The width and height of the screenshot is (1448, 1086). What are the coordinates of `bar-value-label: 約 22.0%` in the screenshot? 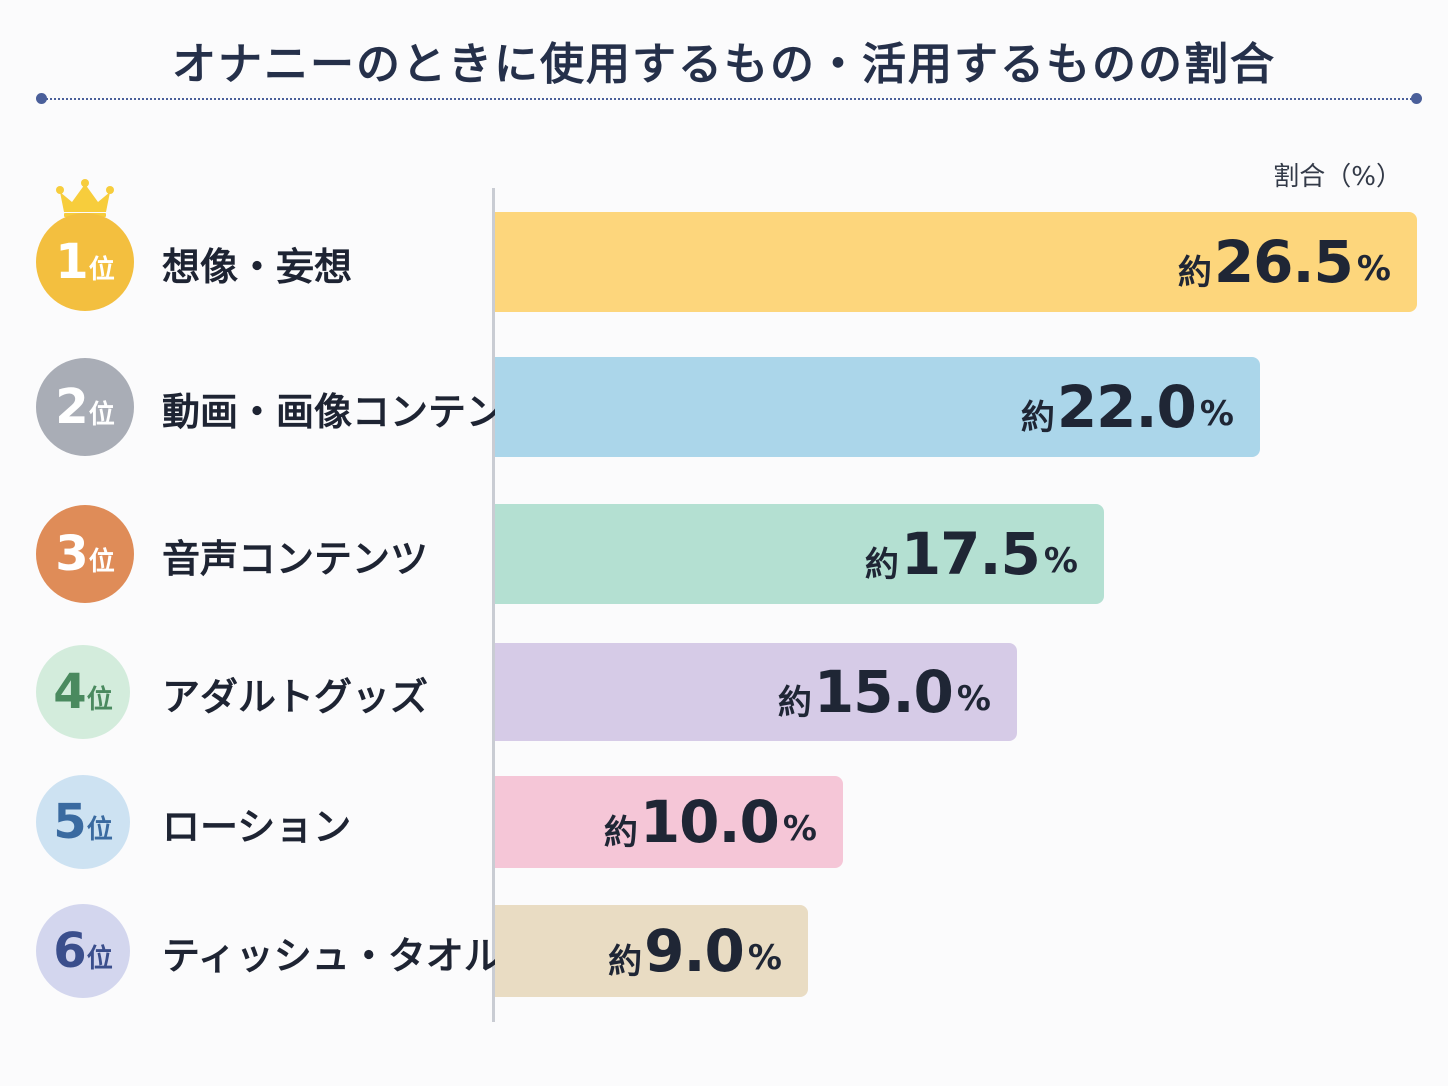 It's located at (1127, 407).